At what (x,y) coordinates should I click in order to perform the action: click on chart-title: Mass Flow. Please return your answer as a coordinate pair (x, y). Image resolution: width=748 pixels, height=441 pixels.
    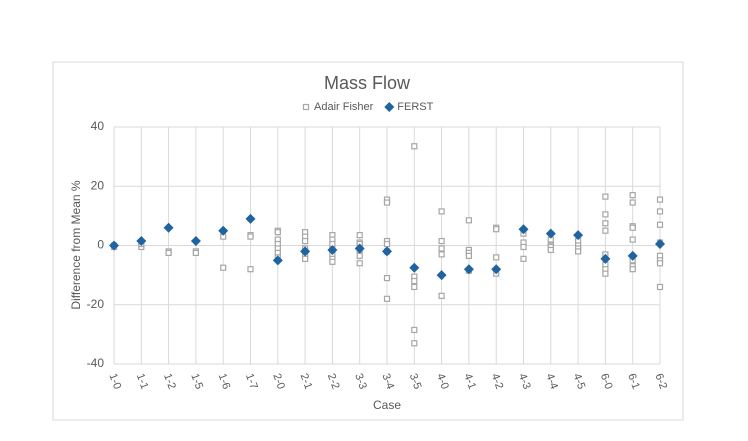
    Looking at the image, I should click on (367, 83).